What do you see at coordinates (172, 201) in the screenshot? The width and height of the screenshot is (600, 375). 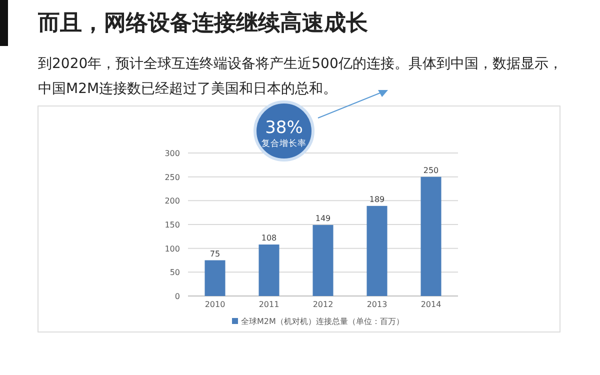 I see `y-tick-label: 200` at bounding box center [172, 201].